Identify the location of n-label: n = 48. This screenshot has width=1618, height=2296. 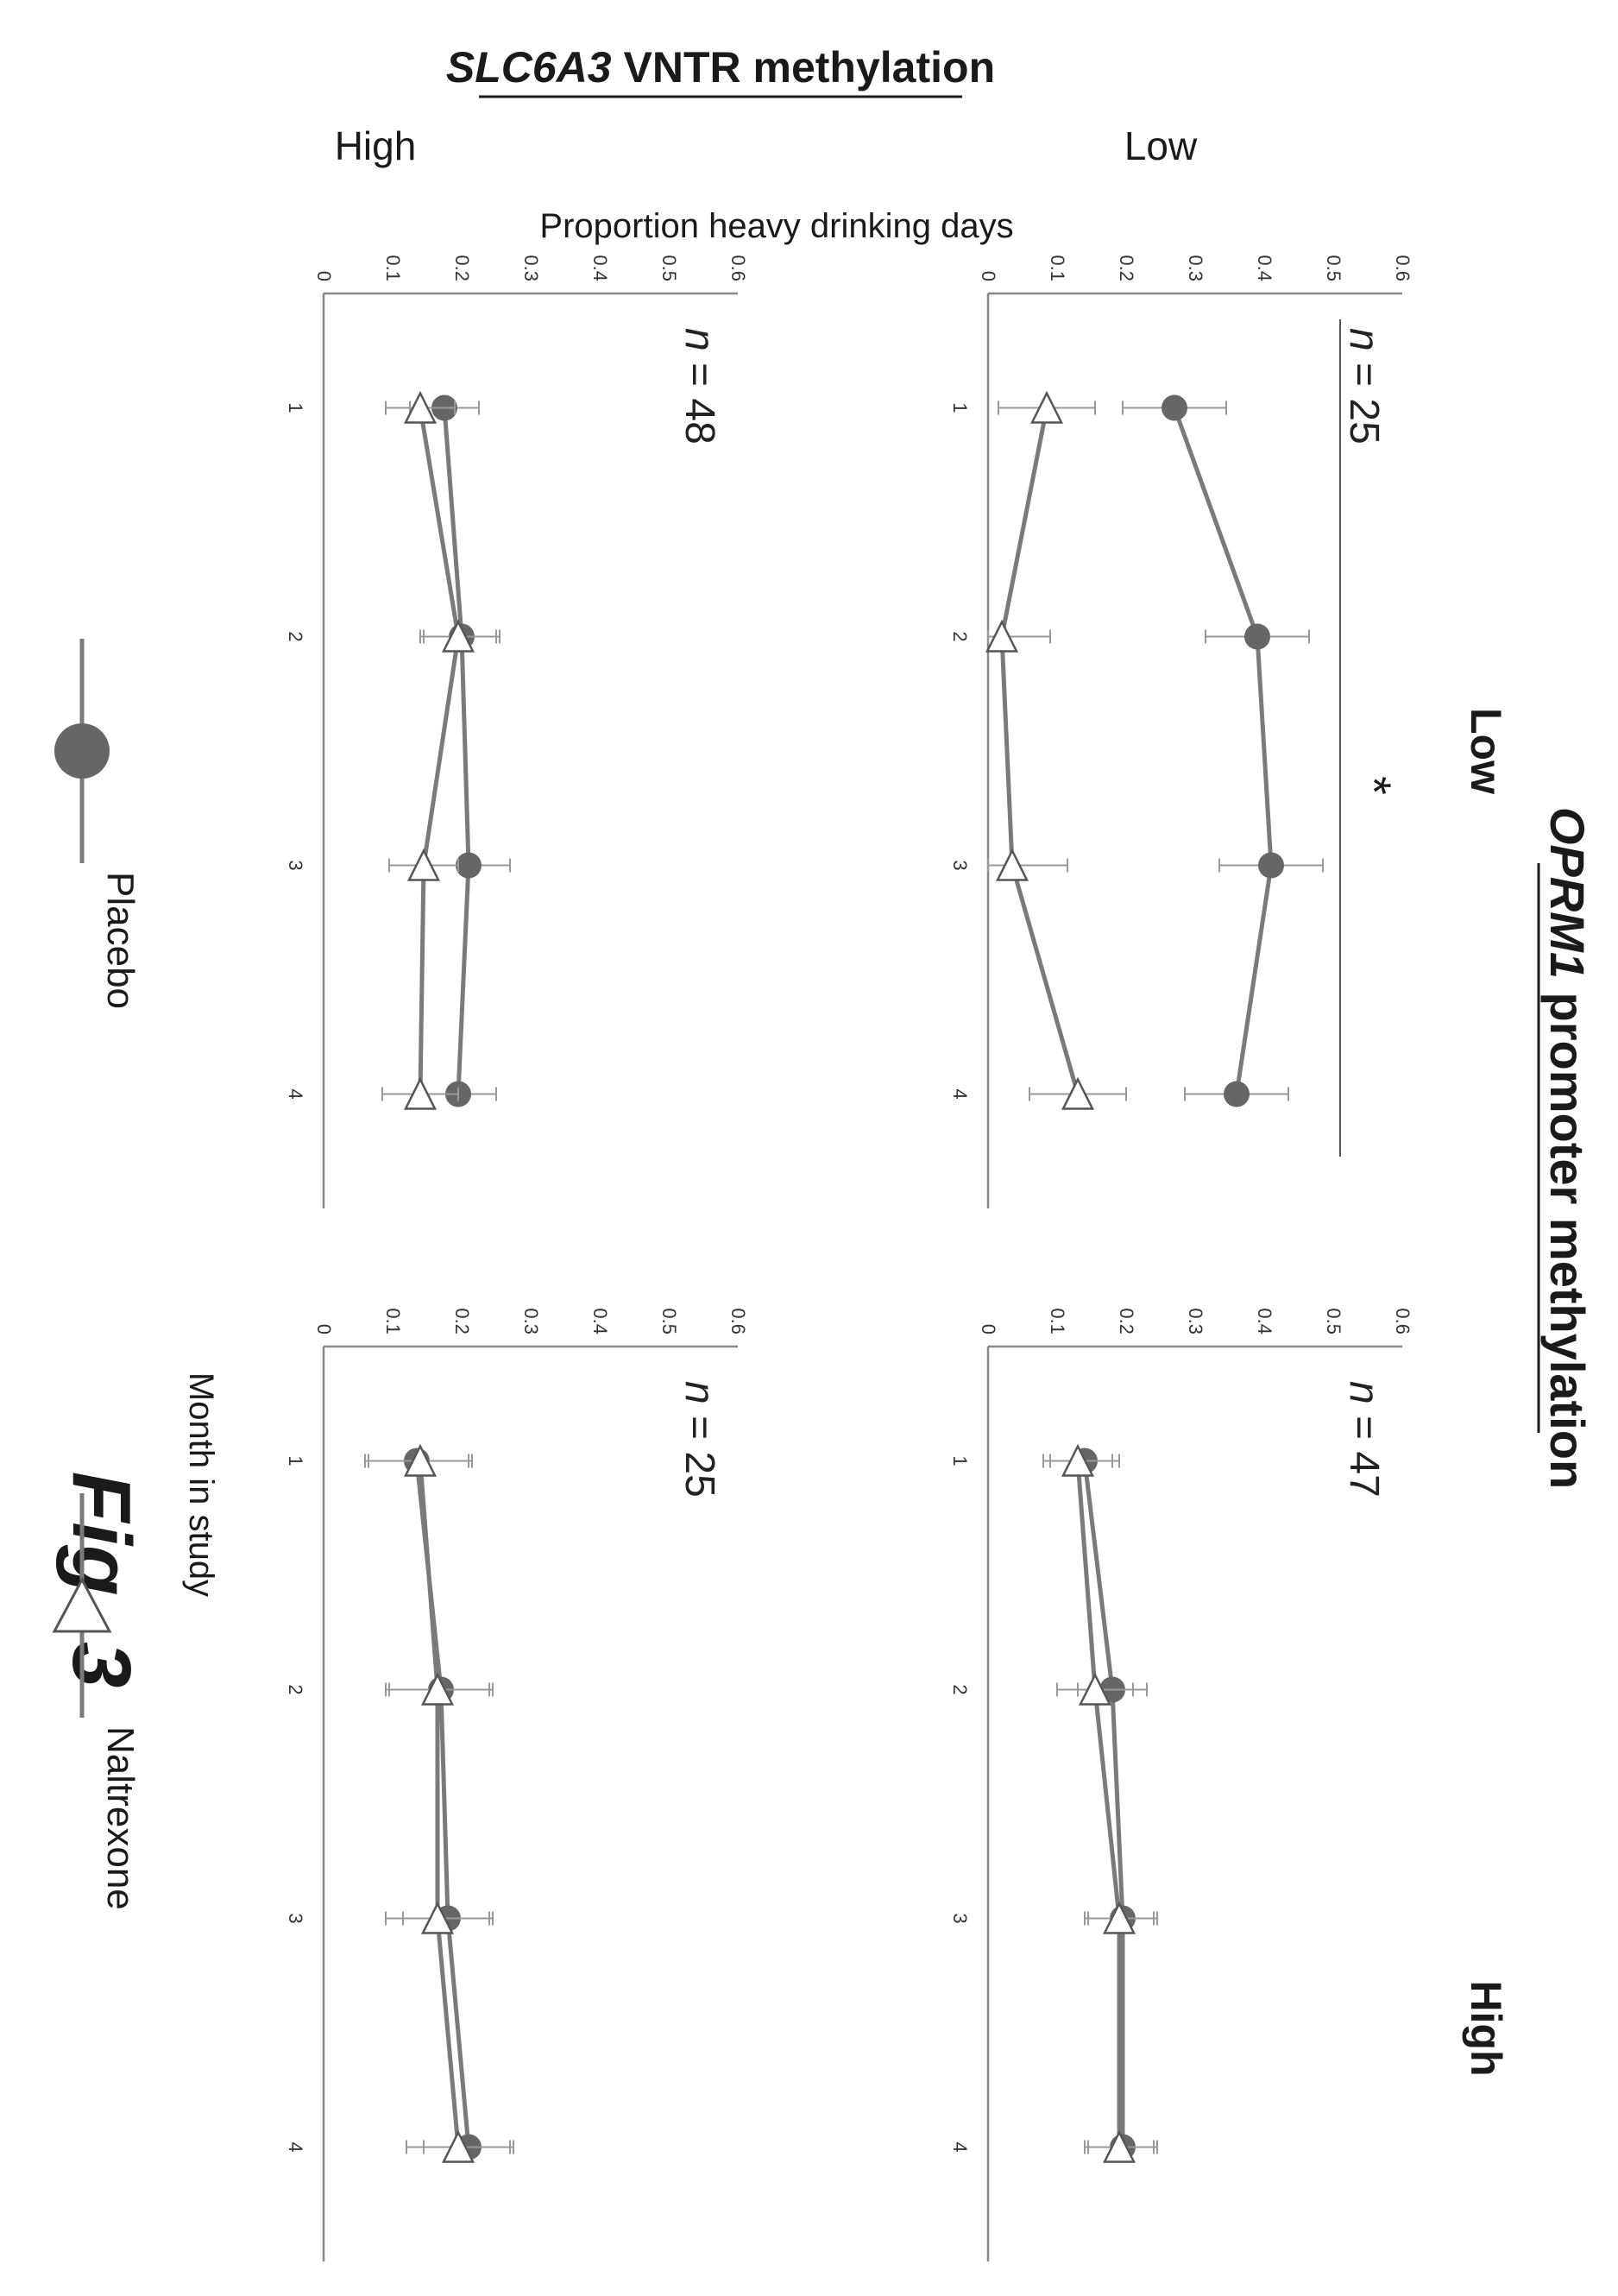
(699, 386).